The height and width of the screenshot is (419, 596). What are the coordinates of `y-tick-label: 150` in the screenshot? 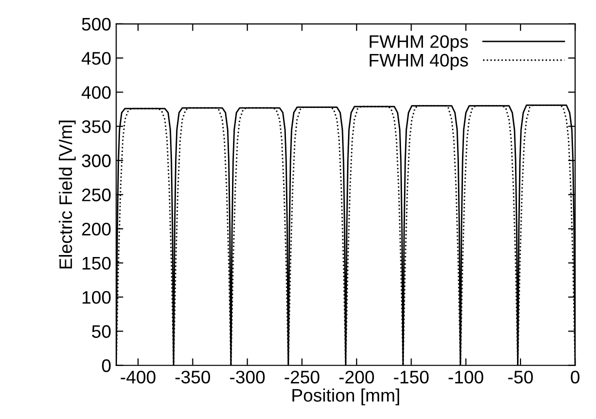 It's located at (96, 263).